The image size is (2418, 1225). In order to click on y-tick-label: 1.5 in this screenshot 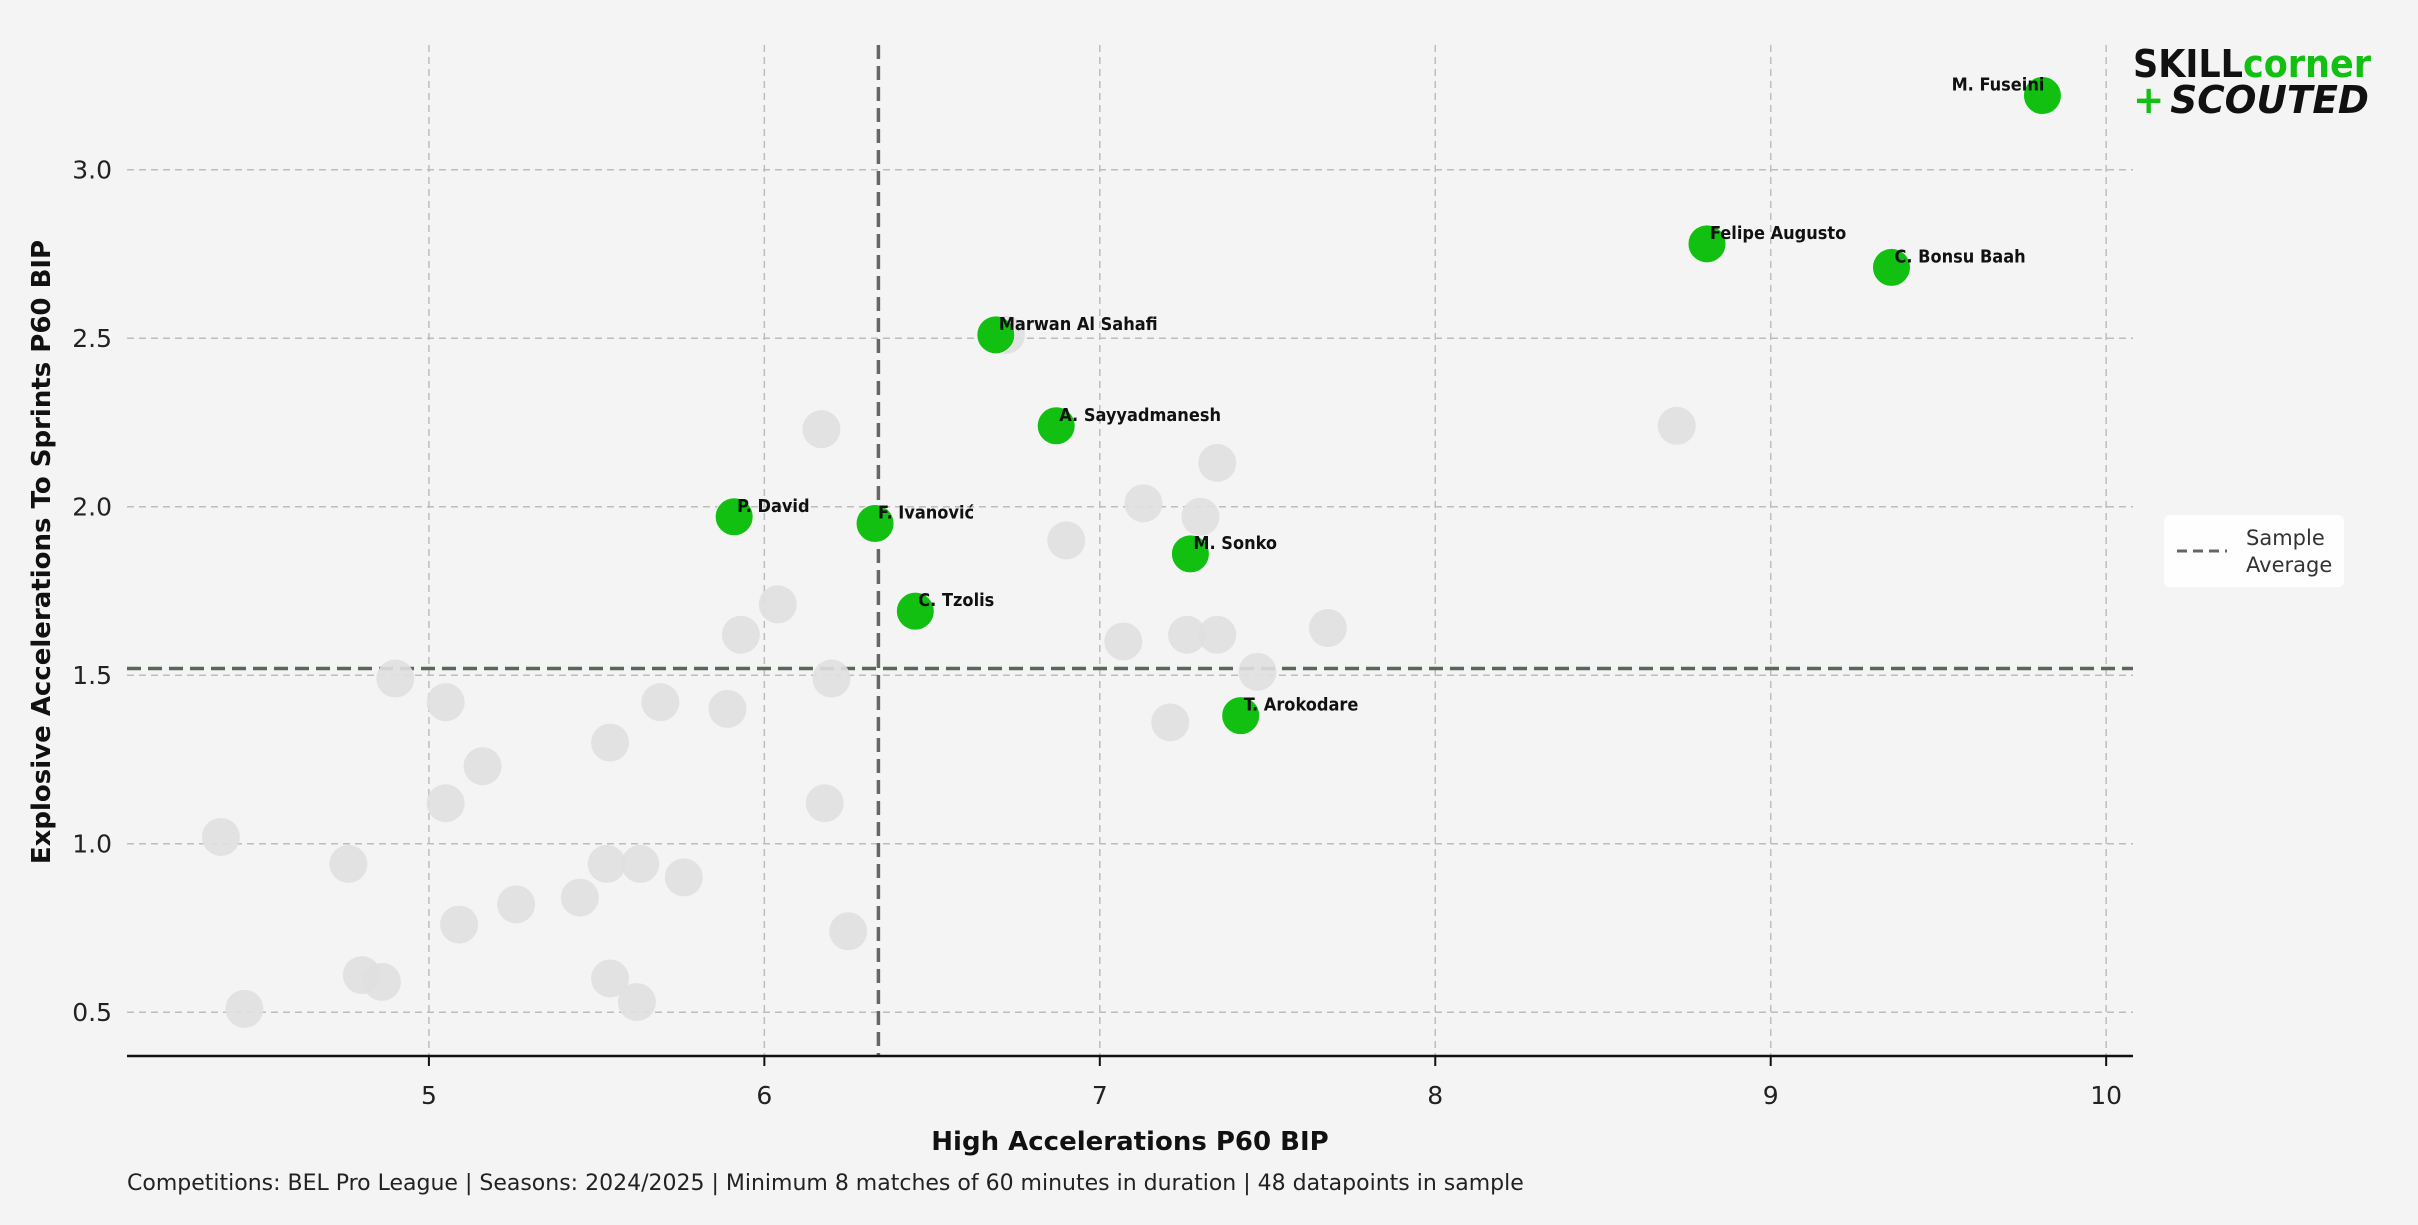, I will do `click(92, 675)`.